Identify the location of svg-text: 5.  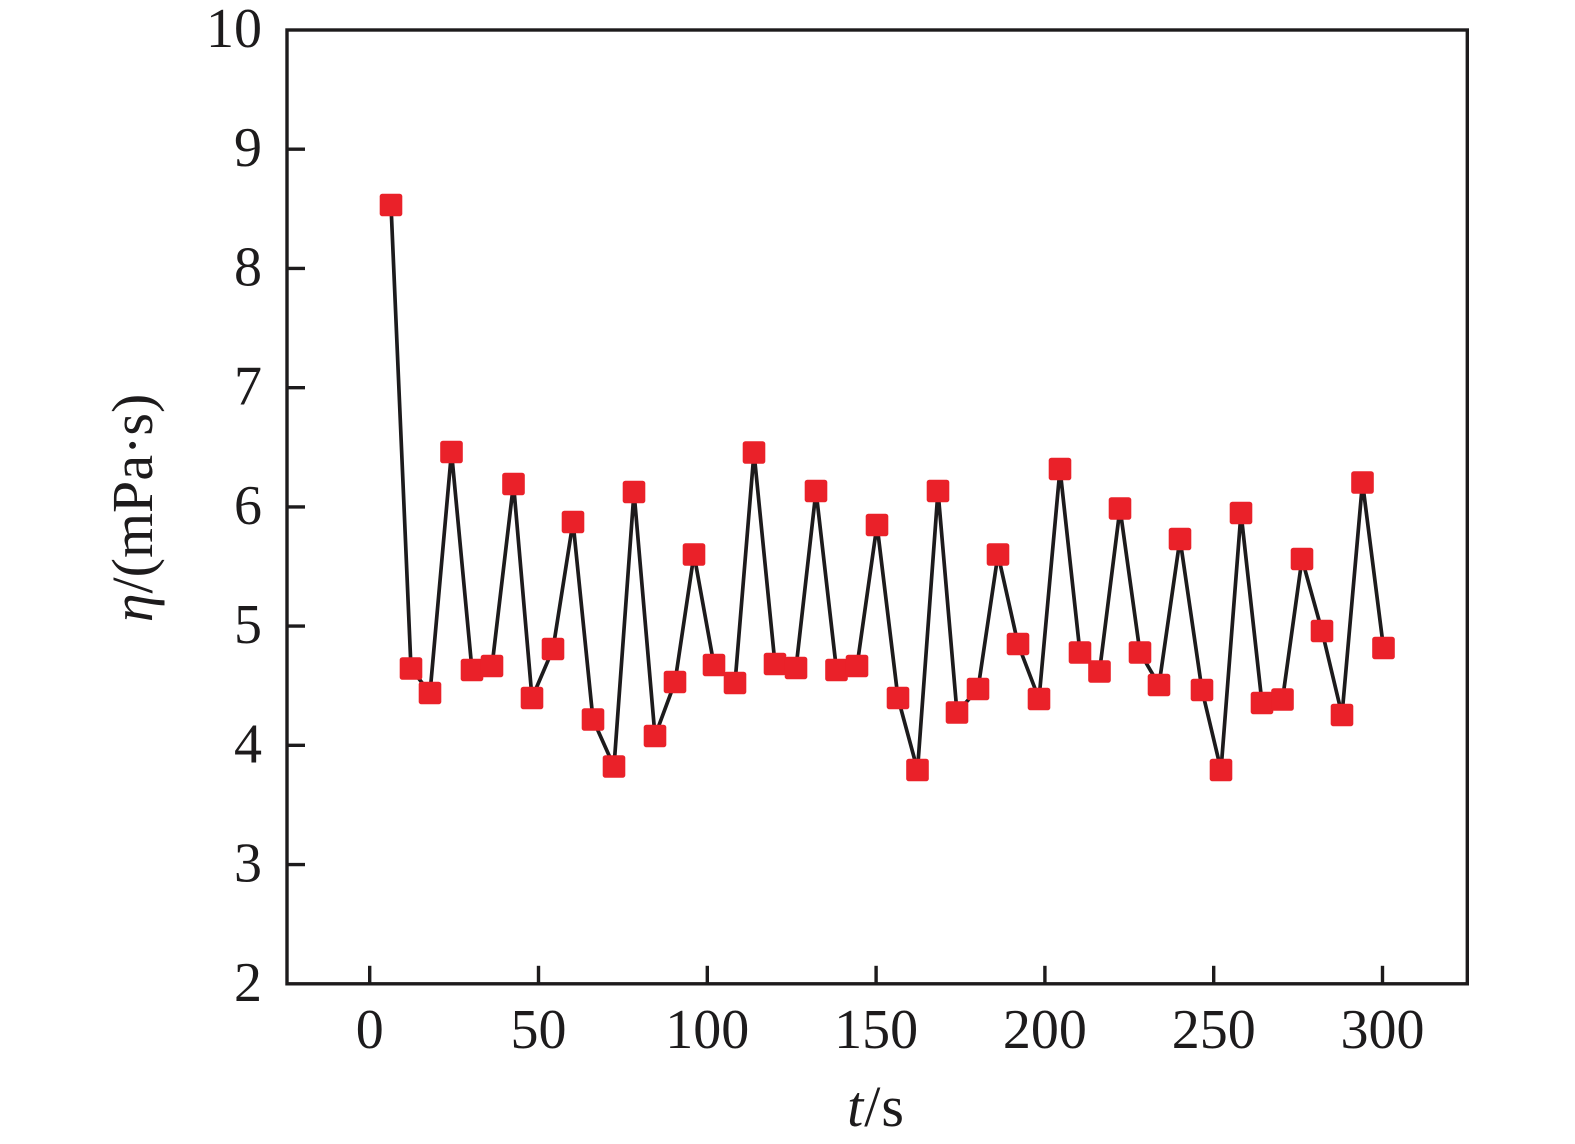
(248, 625).